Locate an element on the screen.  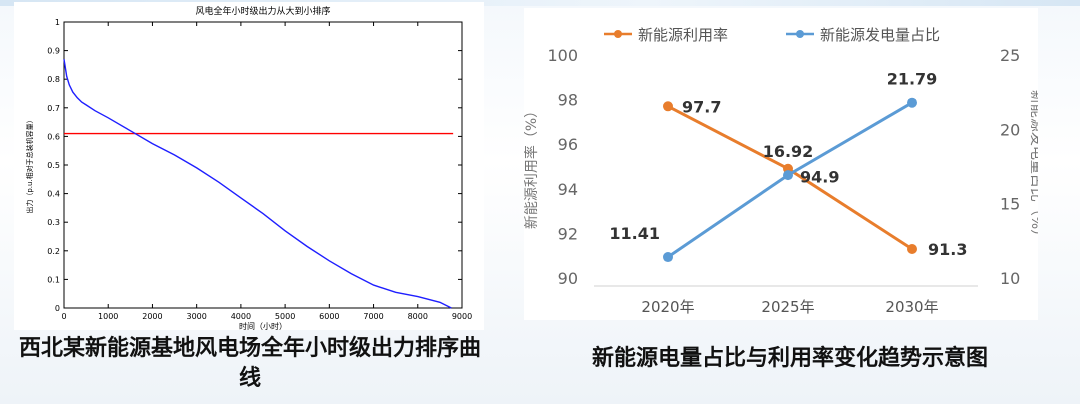
right-caption: 新能源电量占比与利用率变化趋势示意图 is located at coordinates (789, 358).